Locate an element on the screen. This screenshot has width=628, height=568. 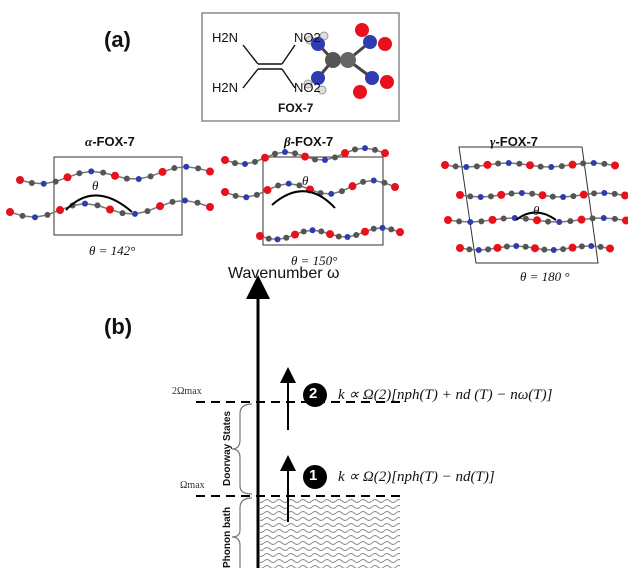
beta-unit-cell is located at coordinates (323, 201).